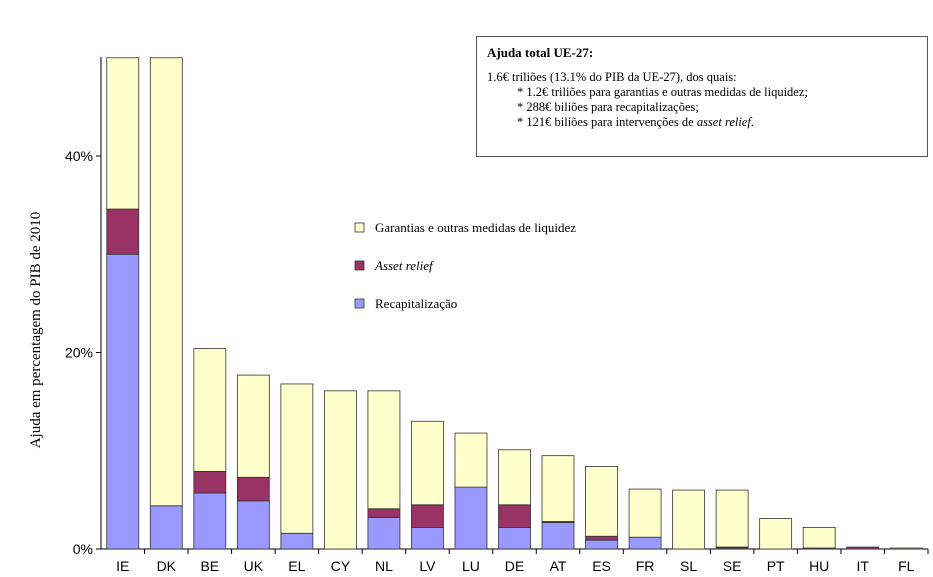  I want to click on y-tick-label: 20%, so click(79, 353).